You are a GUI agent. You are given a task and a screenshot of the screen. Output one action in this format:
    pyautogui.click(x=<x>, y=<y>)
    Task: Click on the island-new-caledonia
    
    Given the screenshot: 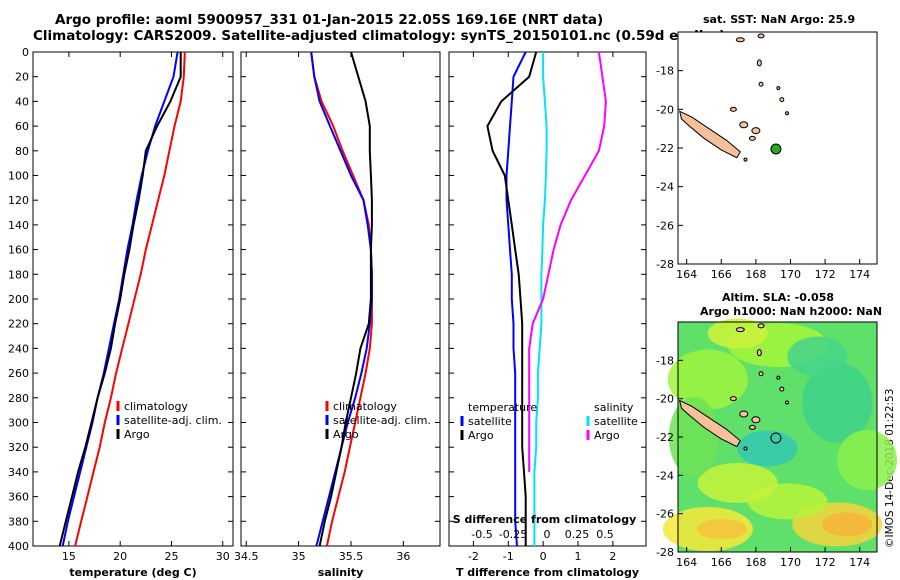 What is the action you would take?
    pyautogui.click(x=709, y=423)
    